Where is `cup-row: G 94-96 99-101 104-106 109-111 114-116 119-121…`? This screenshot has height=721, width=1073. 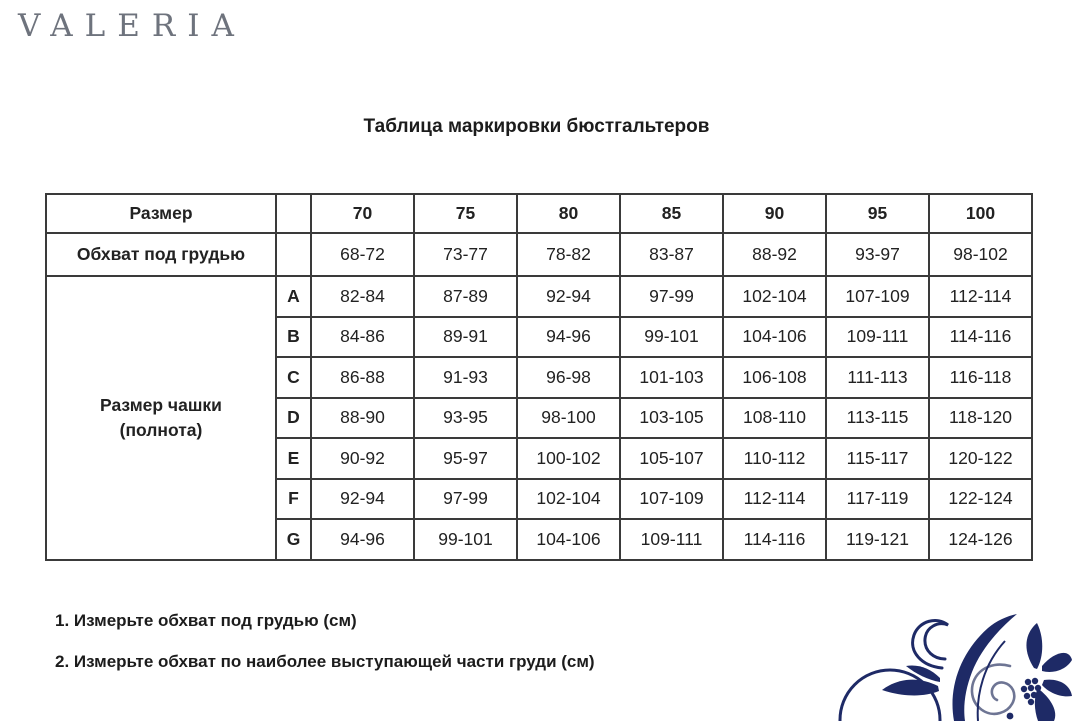
cup-row: G 94-96 99-101 104-106 109-111 114-116 119-121… is located at coordinates (539, 539).